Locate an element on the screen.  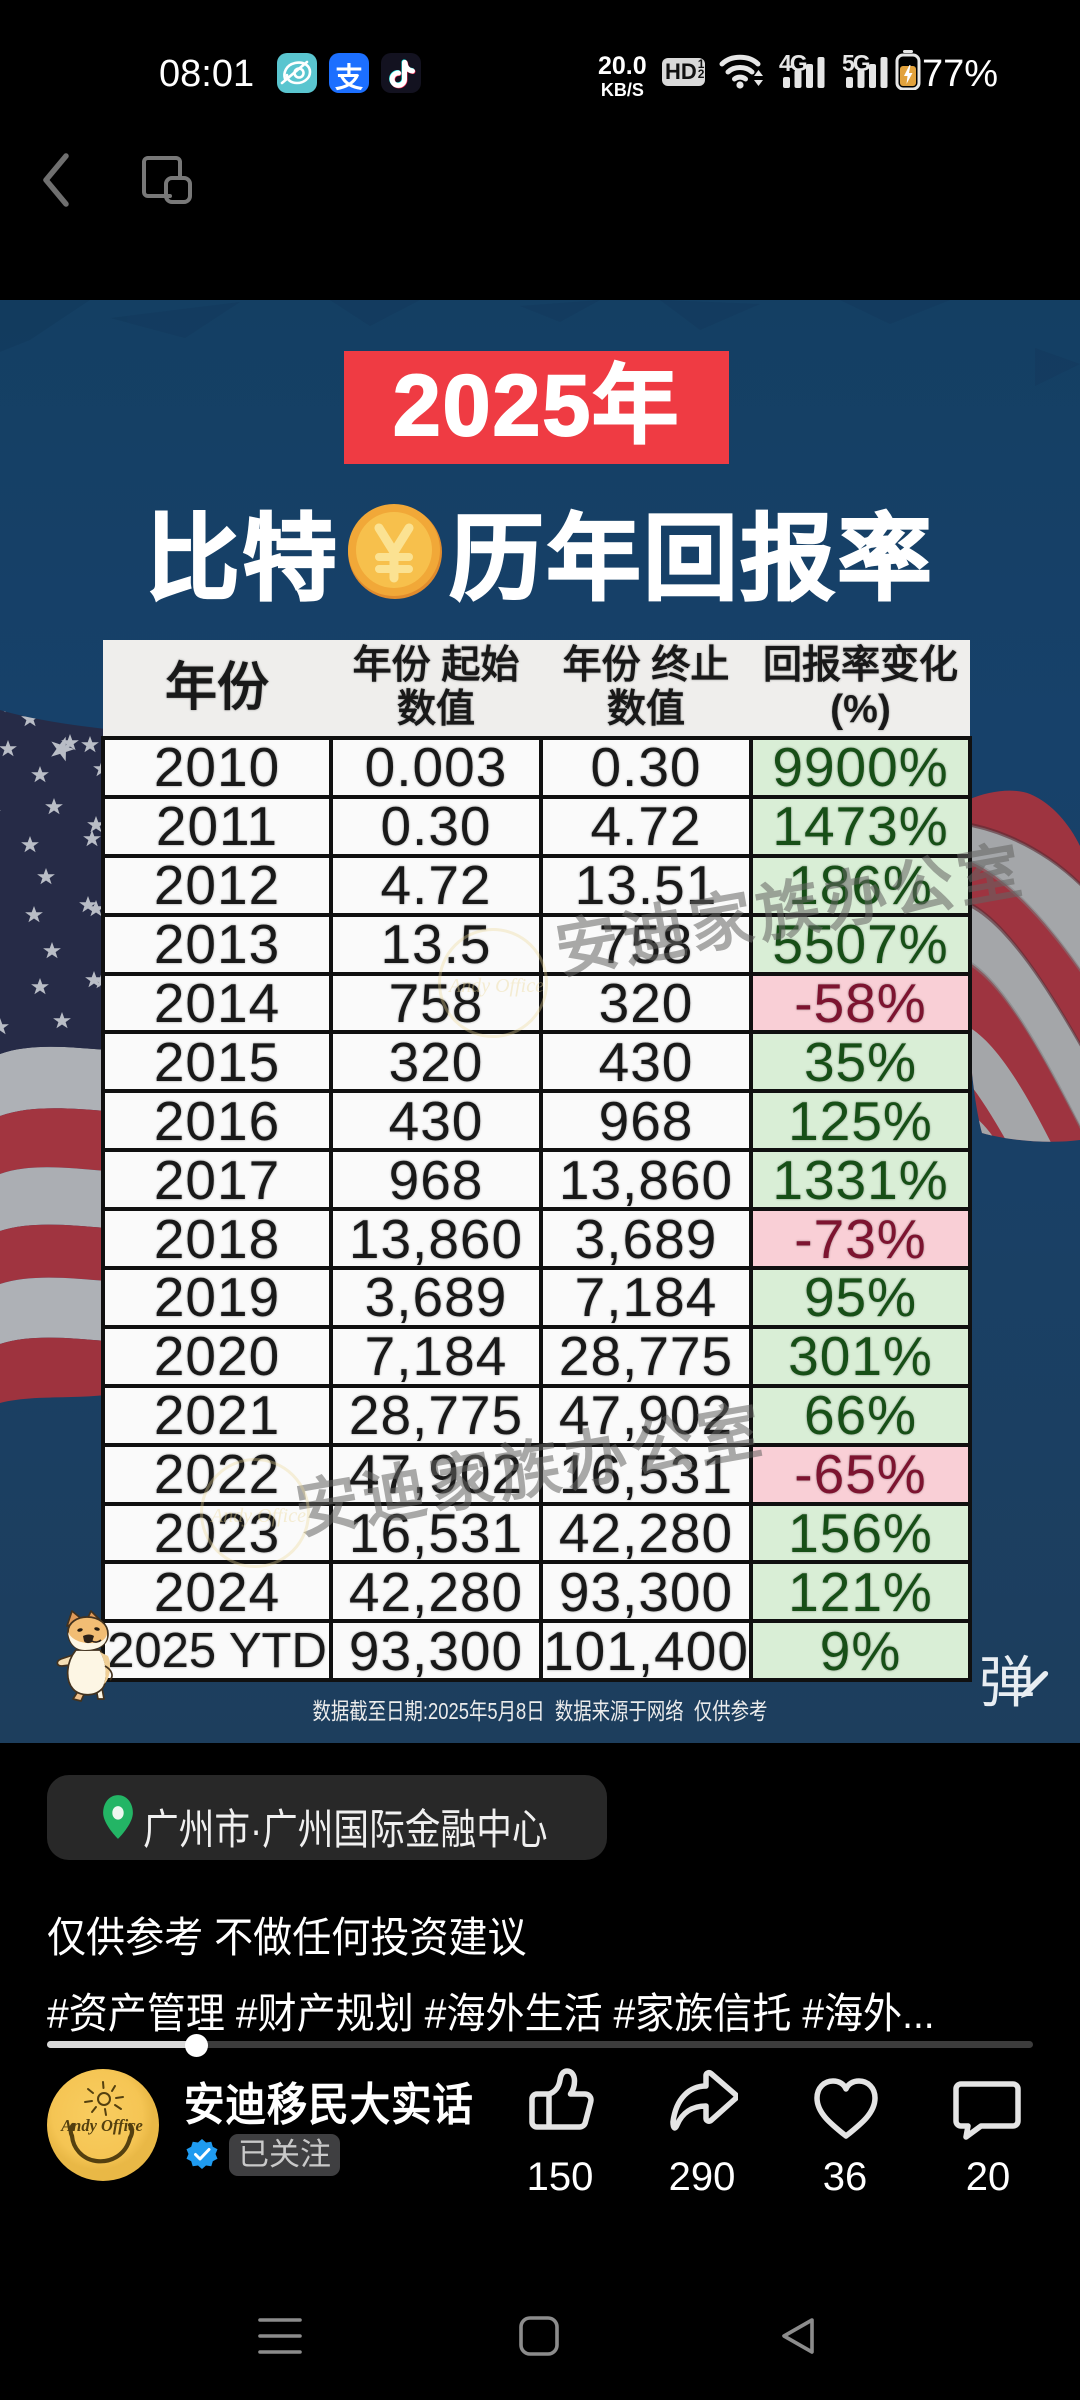
svg-text: Andy Office is located at coordinates (101, 2125).